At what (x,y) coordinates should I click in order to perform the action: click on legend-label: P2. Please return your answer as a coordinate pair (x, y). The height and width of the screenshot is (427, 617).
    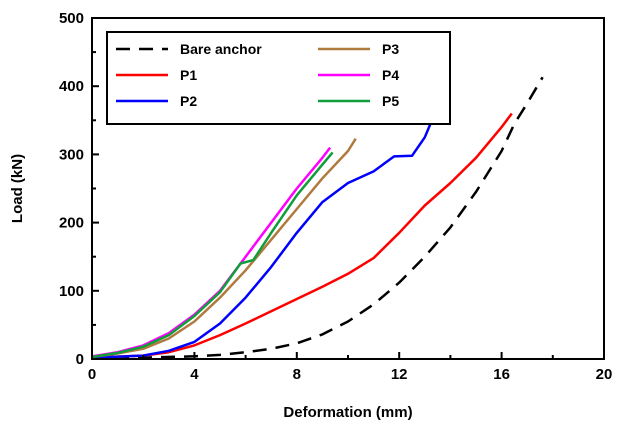
    Looking at the image, I should click on (188, 101).